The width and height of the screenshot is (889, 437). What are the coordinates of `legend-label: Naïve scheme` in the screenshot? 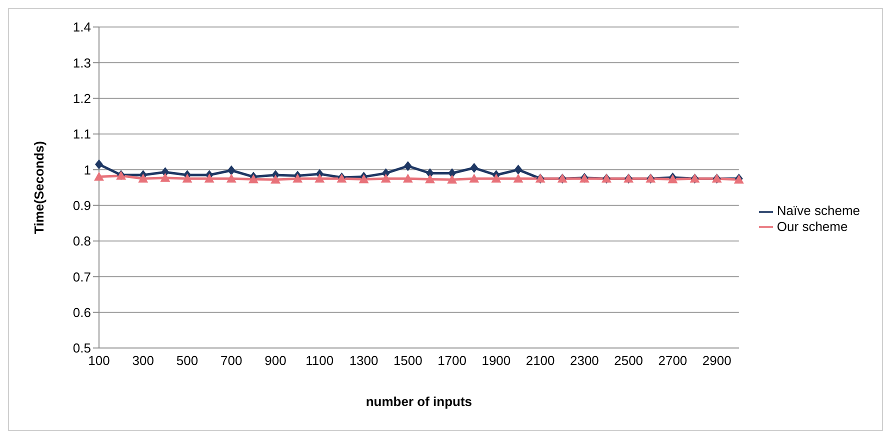 It's located at (818, 210).